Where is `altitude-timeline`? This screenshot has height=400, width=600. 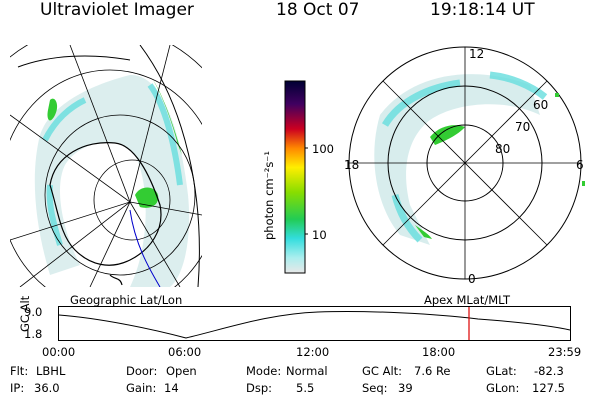 altitude-timeline is located at coordinates (314, 323).